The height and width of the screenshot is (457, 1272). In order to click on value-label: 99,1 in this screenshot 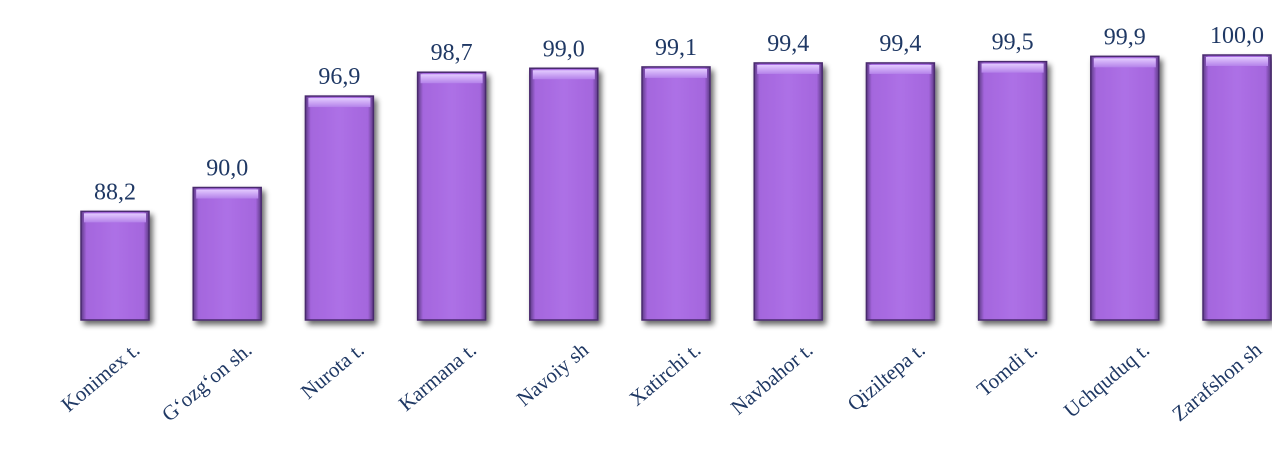, I will do `click(676, 48)`.